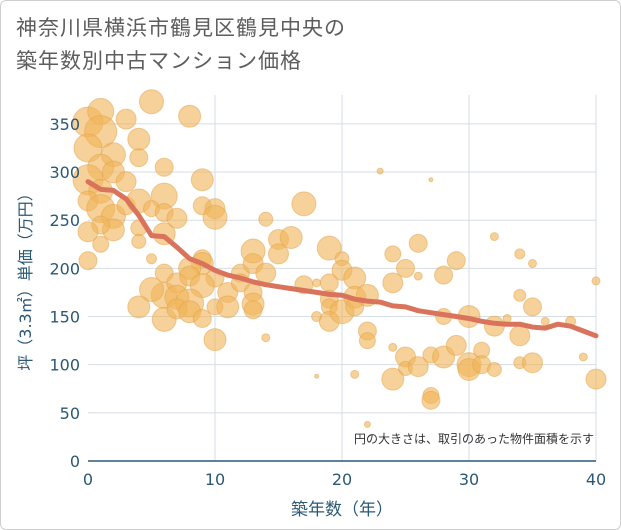 The width and height of the screenshot is (621, 530). What do you see at coordinates (469, 479) in the screenshot?
I see `x-tick-label: 30` at bounding box center [469, 479].